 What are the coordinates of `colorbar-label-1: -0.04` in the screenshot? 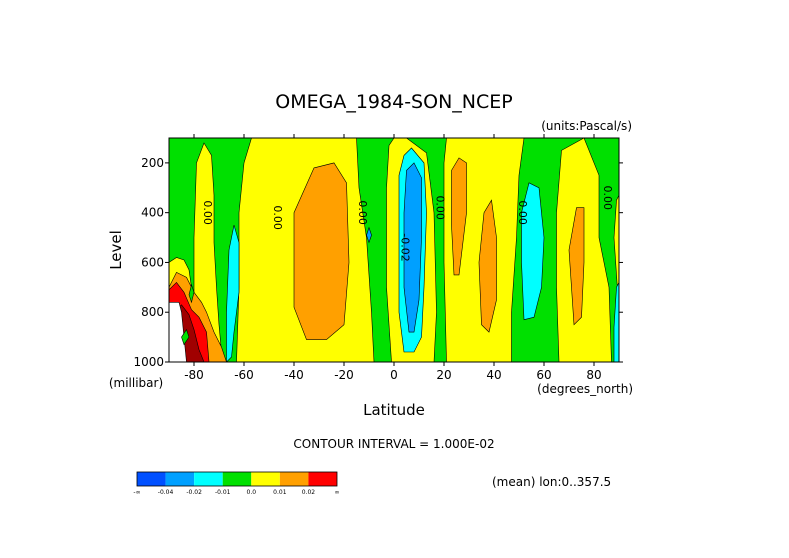 It's located at (166, 492).